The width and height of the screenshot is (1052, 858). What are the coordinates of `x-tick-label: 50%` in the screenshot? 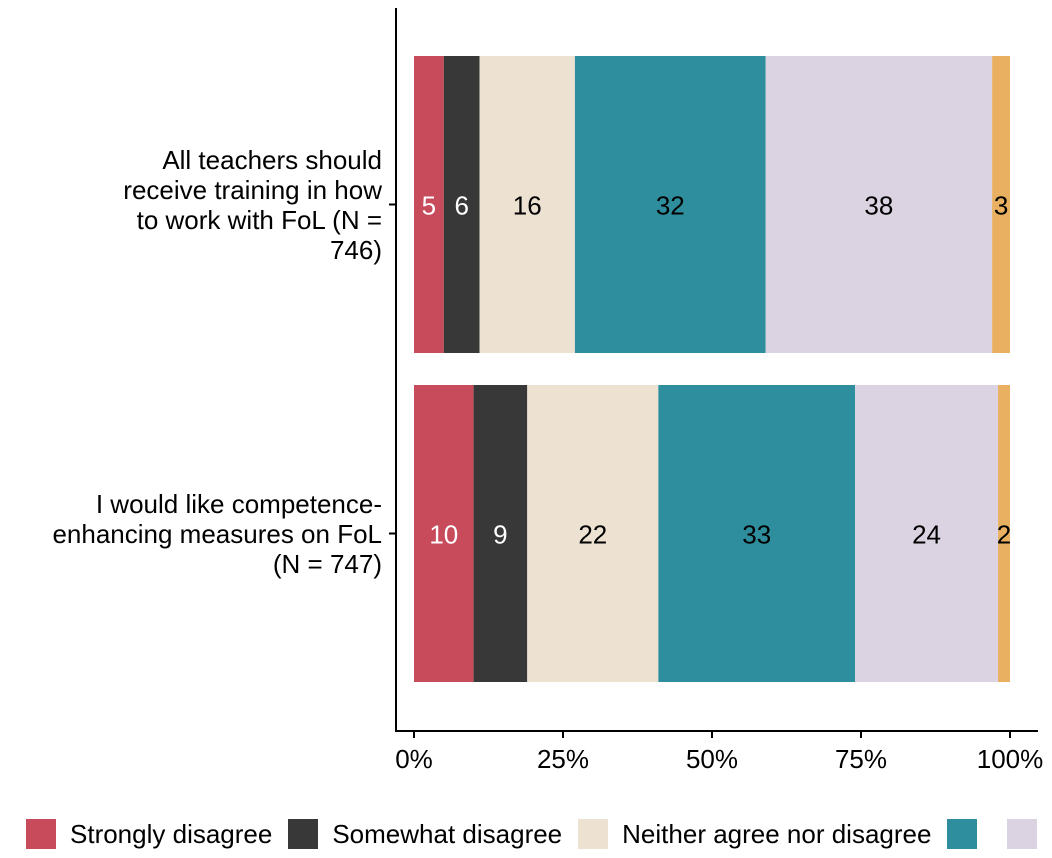 It's located at (712, 759).